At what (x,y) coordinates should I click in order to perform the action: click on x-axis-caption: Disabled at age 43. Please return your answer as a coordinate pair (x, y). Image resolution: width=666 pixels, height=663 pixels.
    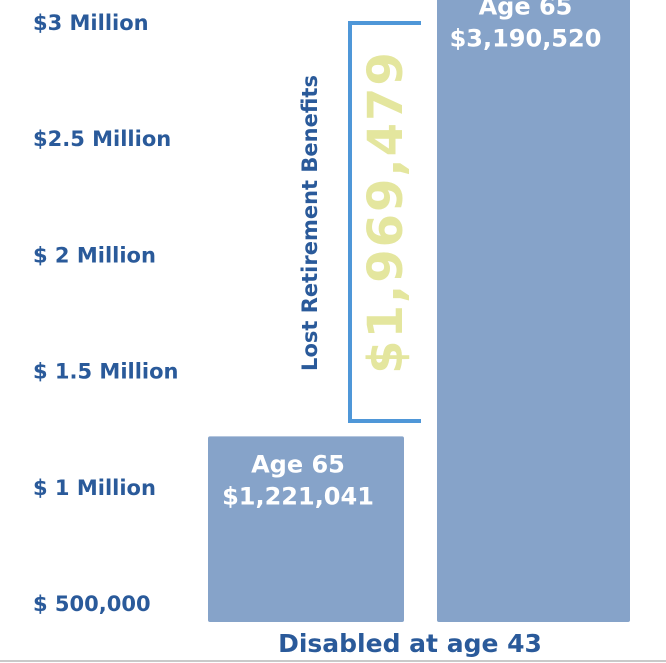
    Looking at the image, I should click on (410, 643).